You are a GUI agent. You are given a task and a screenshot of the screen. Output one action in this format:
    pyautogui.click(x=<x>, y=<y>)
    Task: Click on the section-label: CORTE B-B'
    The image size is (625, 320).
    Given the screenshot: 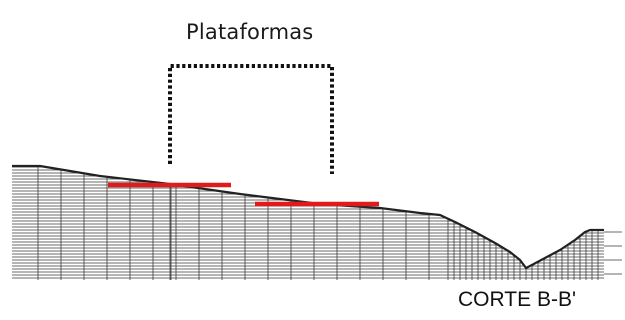 What is the action you would take?
    pyautogui.click(x=517, y=299)
    